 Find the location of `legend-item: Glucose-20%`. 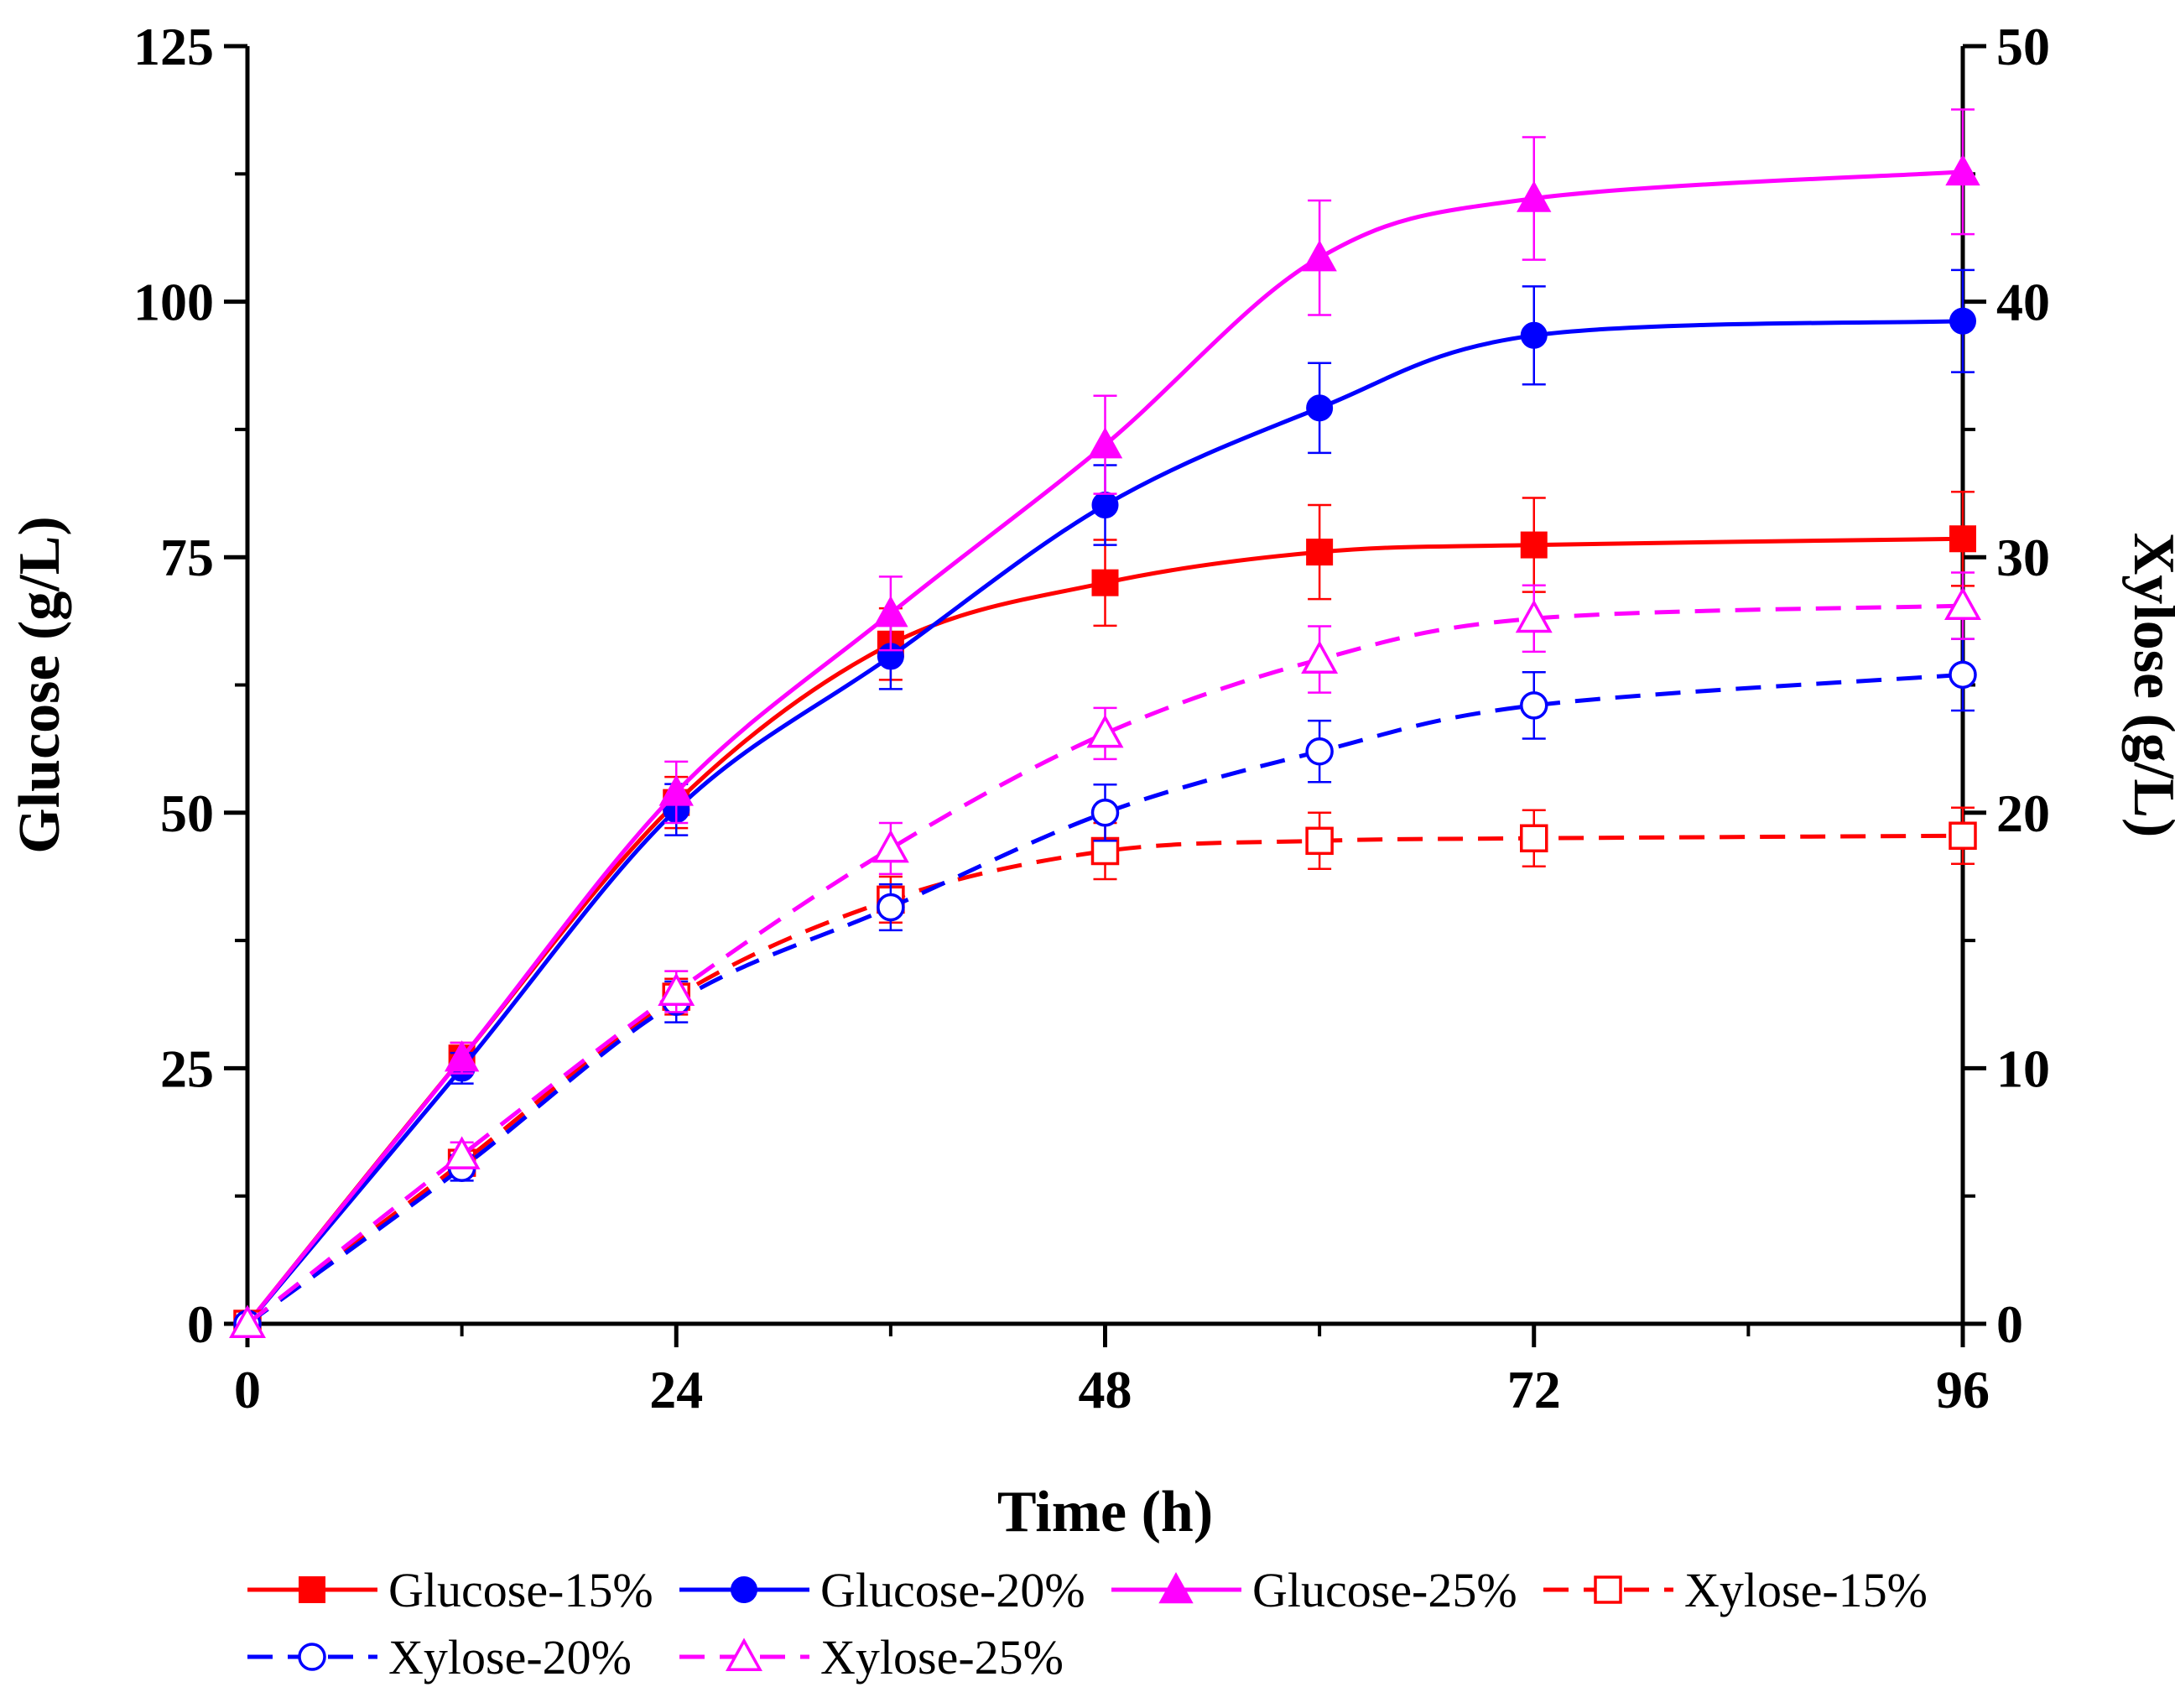

legend-item: Glucose-20% is located at coordinates (882, 1590).